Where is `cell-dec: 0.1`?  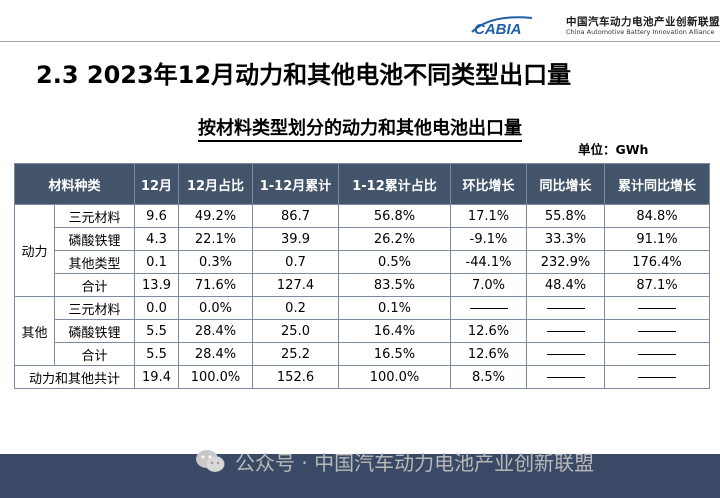
cell-dec: 0.1 is located at coordinates (157, 262).